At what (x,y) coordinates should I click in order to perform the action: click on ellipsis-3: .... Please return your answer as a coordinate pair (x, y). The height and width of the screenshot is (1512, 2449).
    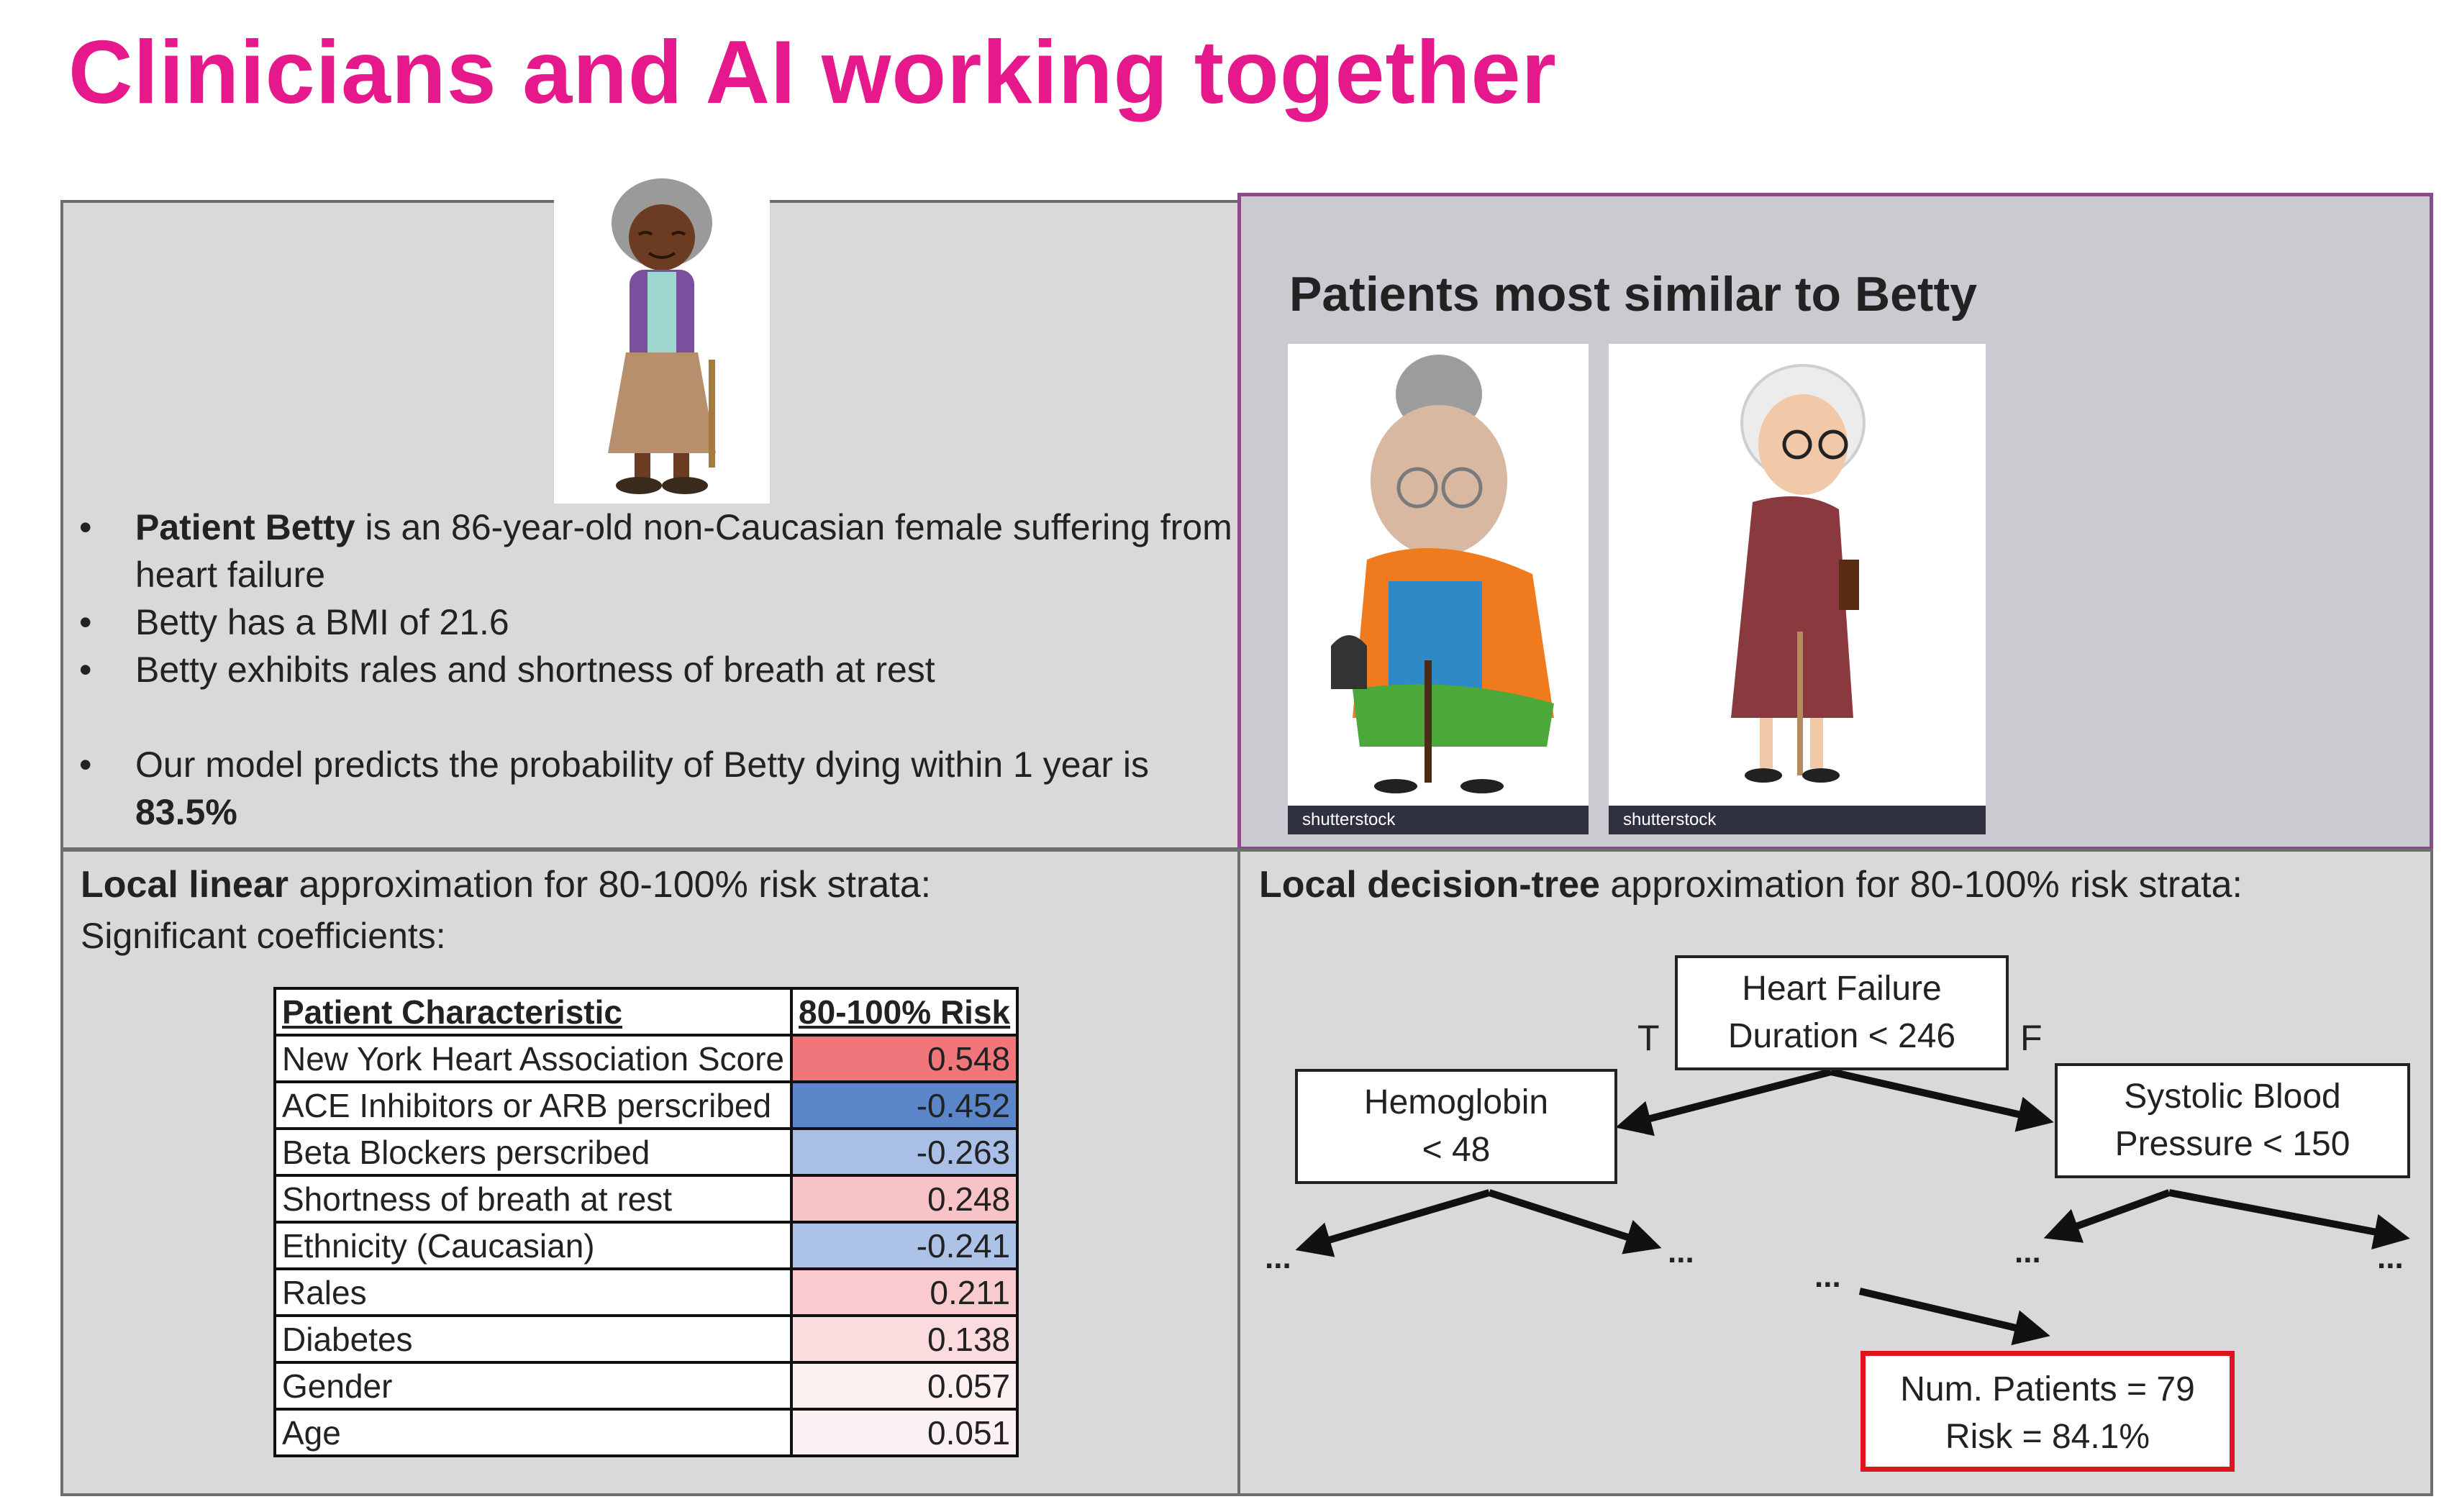
    Looking at the image, I should click on (1827, 1276).